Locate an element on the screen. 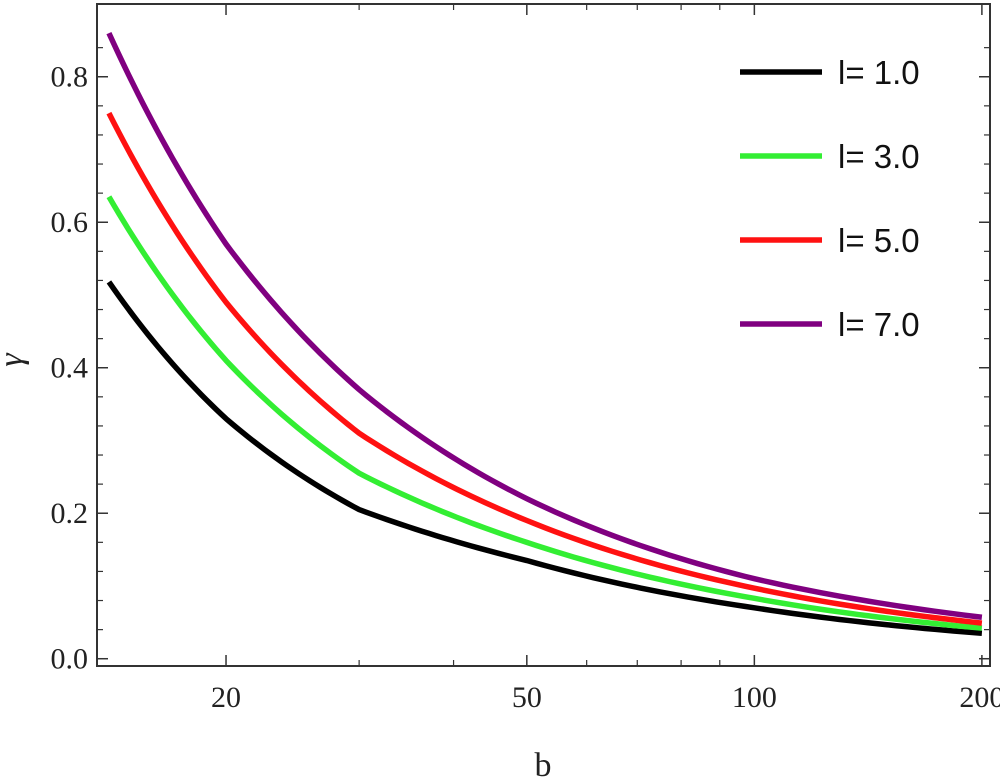 The image size is (1000, 781). x-tick-label: 100 is located at coordinates (754, 697).